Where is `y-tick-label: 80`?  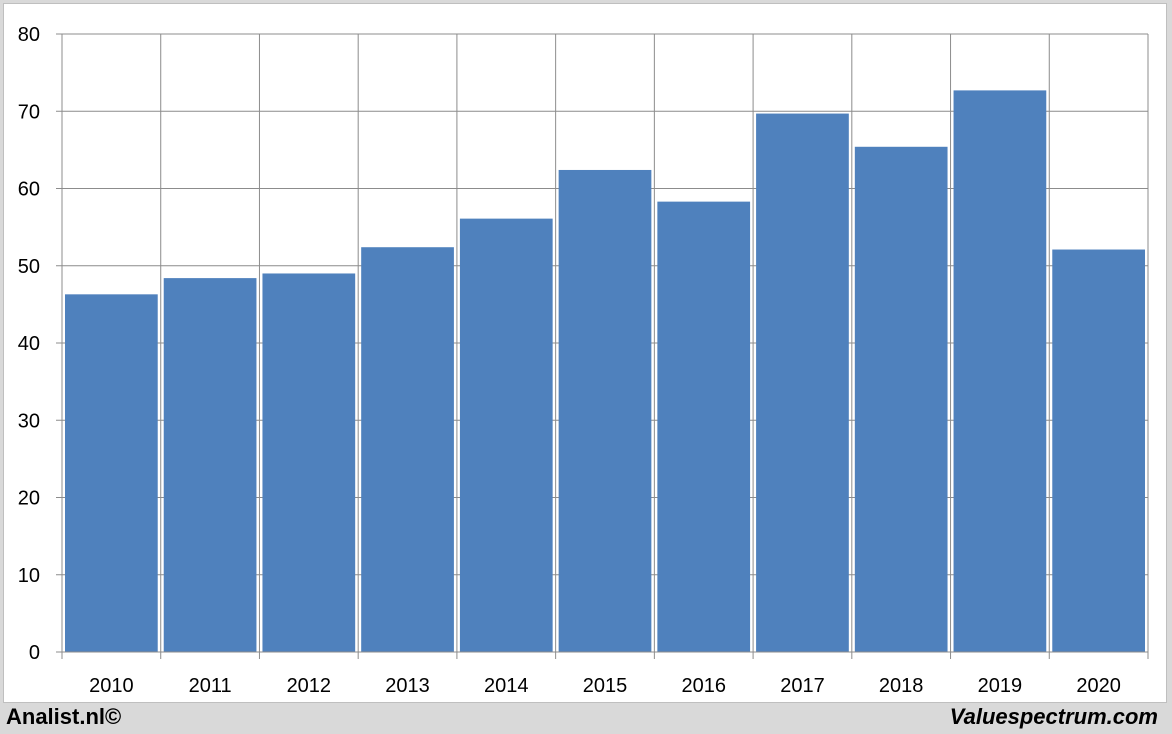 y-tick-label: 80 is located at coordinates (29, 35).